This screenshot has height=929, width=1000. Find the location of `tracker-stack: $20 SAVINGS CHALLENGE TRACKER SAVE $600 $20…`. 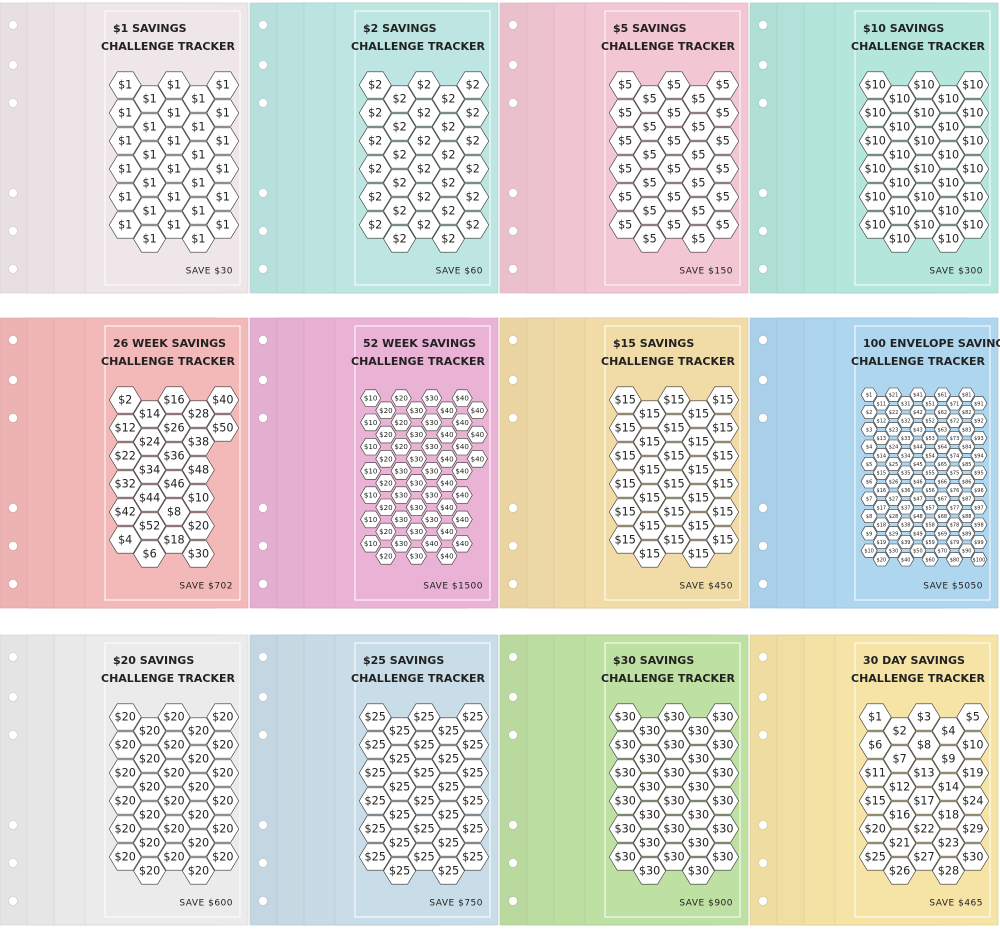

tracker-stack: $20 SAVINGS CHALLENGE TRACKER SAVE $600 $20… is located at coordinates (124, 780).